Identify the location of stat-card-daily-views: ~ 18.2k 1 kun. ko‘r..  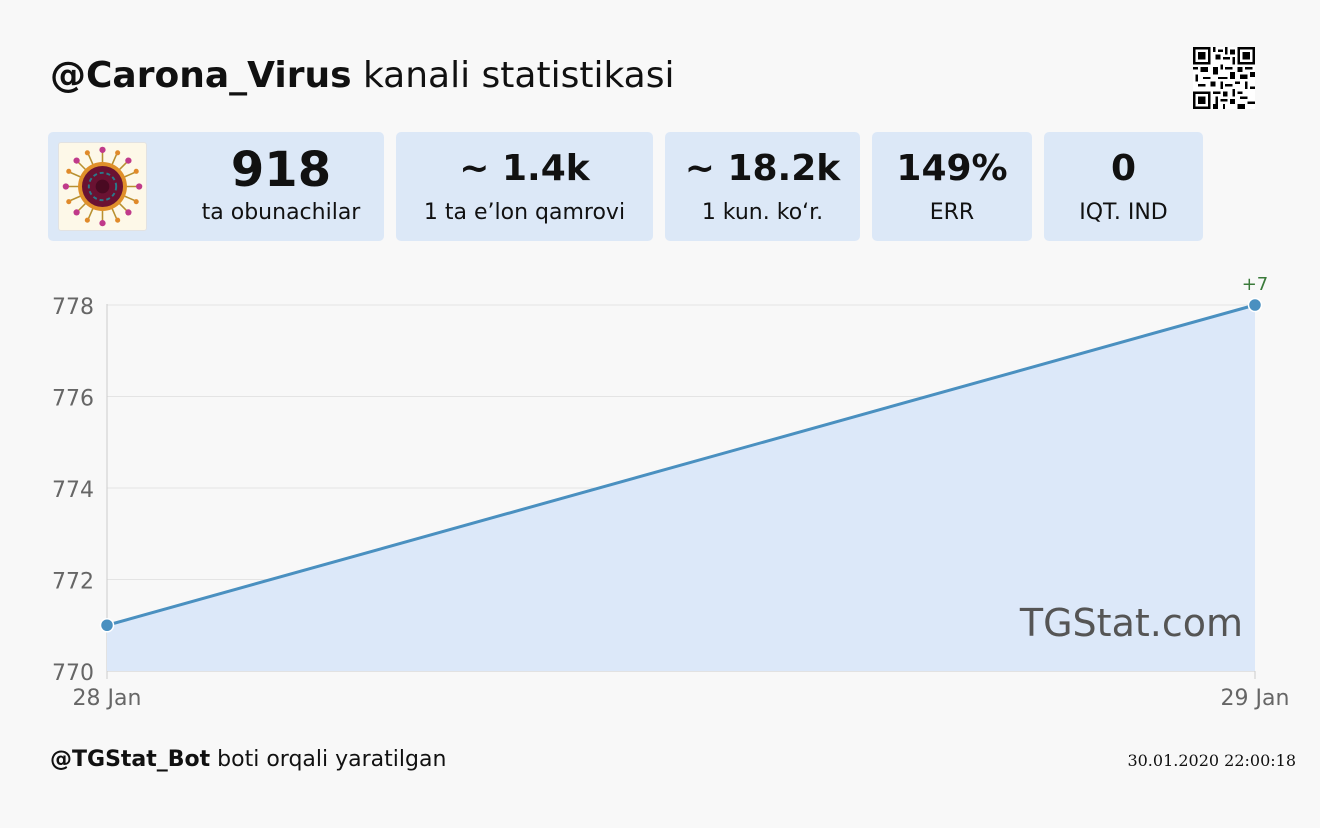
(762, 186).